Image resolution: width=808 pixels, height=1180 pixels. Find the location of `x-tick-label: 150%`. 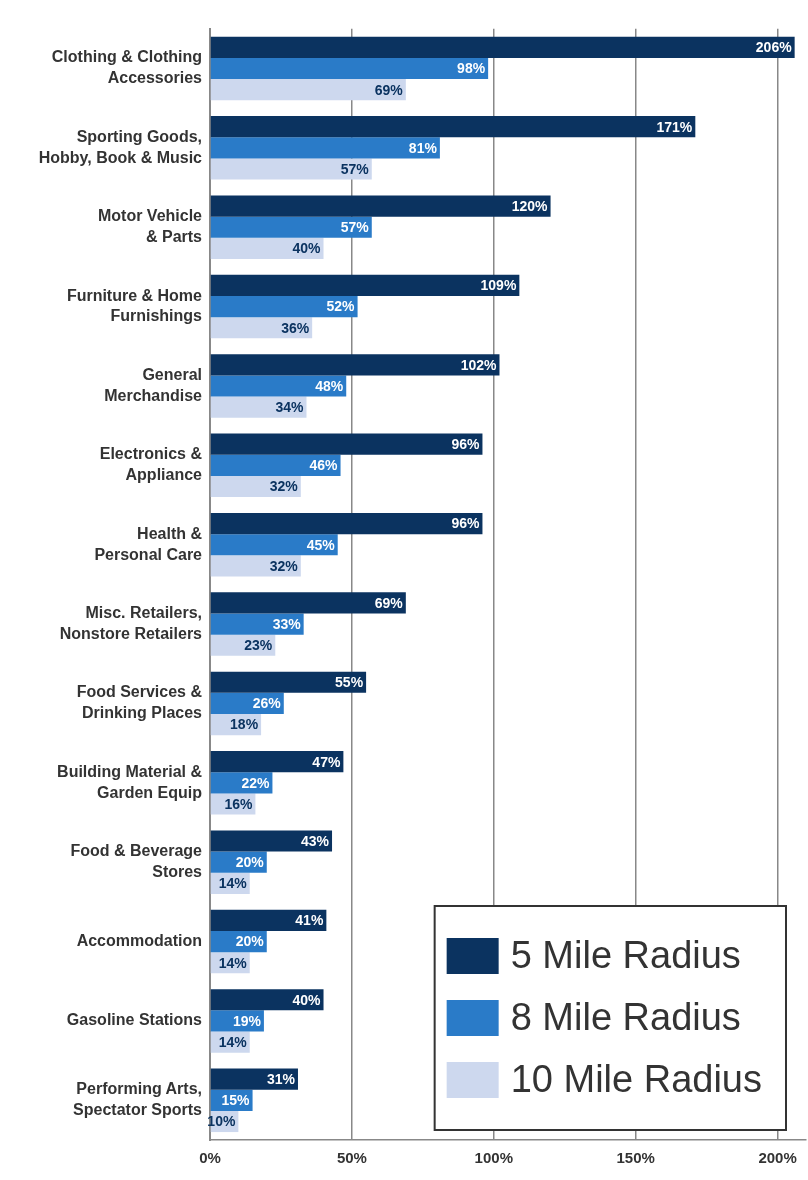

x-tick-label: 150% is located at coordinates (635, 1158).